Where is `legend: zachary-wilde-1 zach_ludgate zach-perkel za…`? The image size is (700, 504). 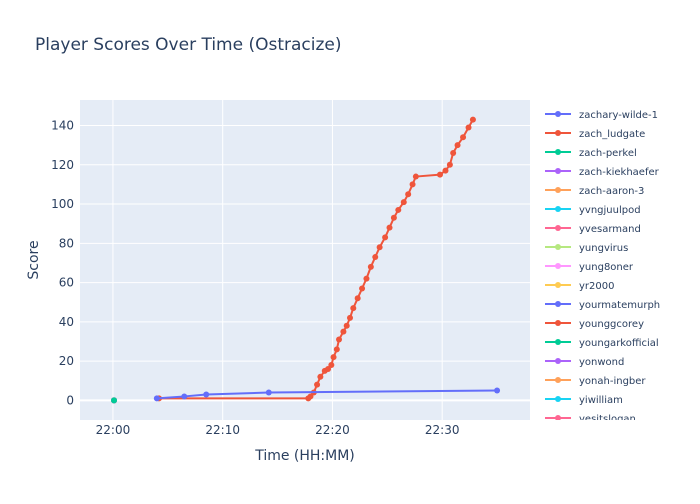
legend: zachary-wilde-1 zach_ludgate zach-perkel za… is located at coordinates (602, 267).